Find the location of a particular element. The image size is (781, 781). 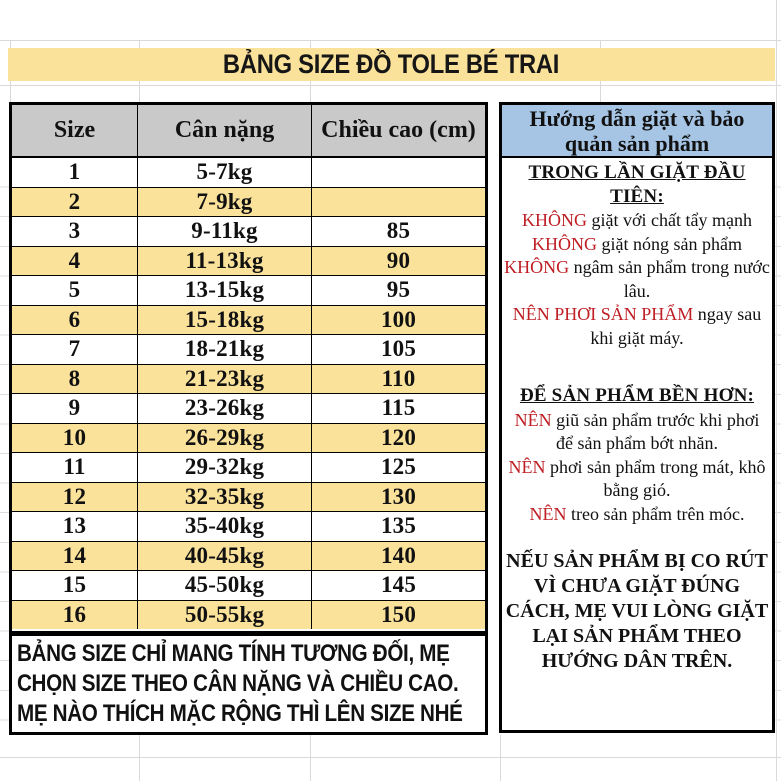

table-row: 10 26-29kg 120 is located at coordinates (248, 437).